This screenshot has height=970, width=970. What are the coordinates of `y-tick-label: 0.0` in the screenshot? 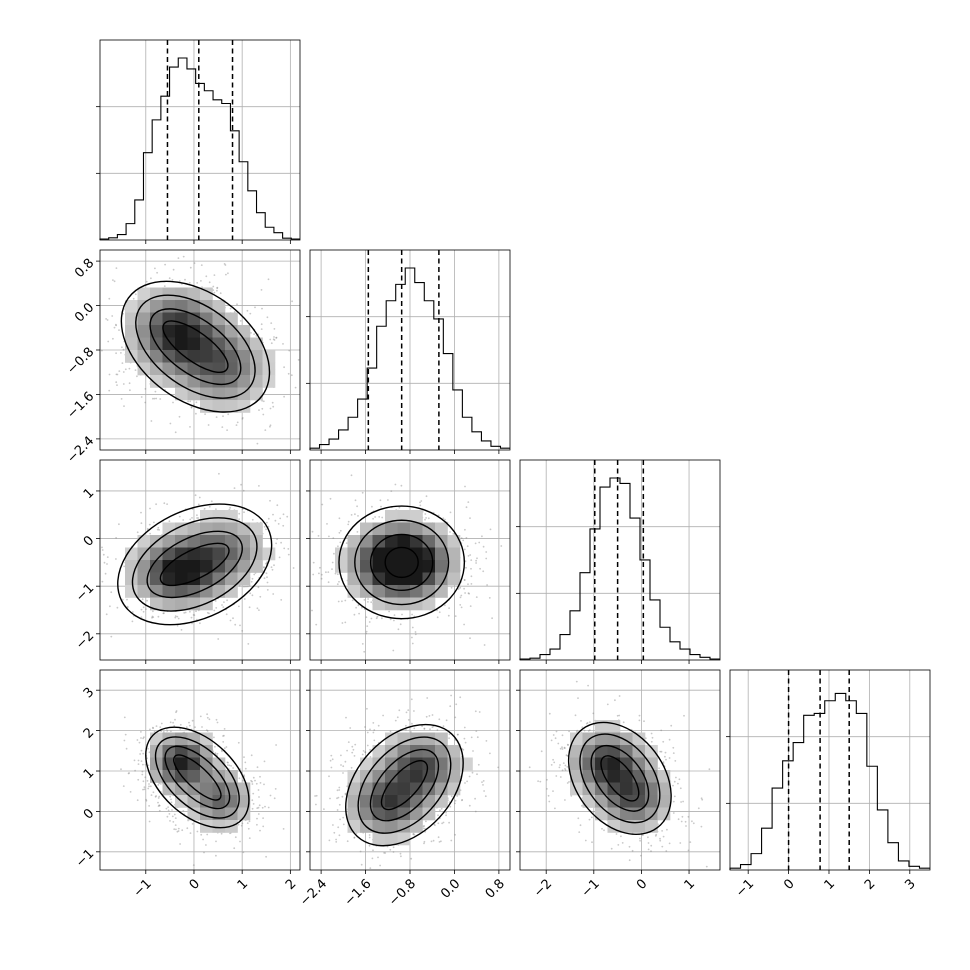 It's located at (84, 312).